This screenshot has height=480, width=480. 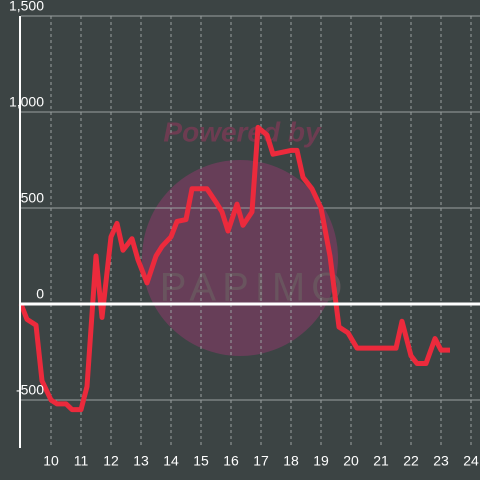 I want to click on x-tick-label: 12, so click(x=111, y=461).